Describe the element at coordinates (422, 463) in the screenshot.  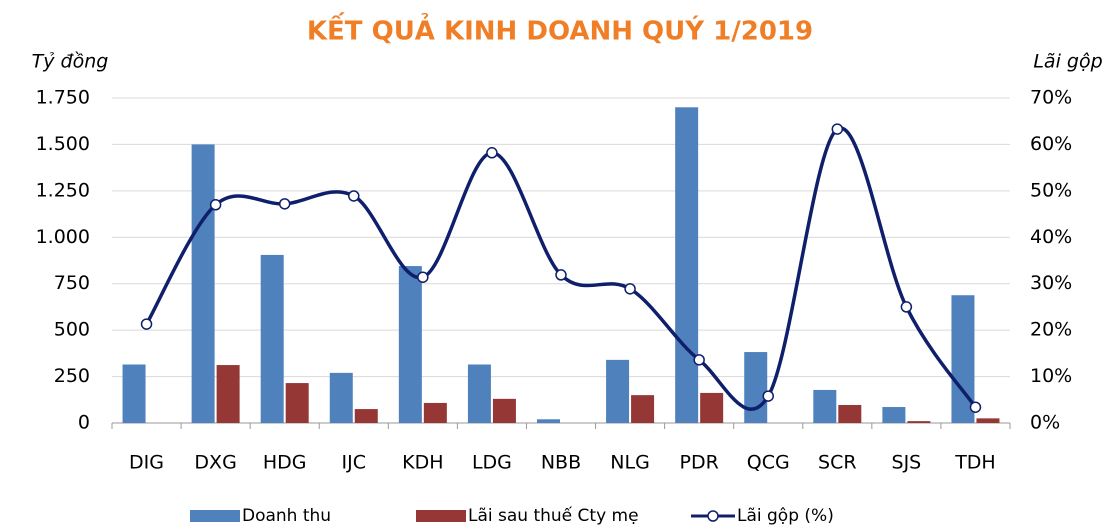
I see `x-tick-label: KDH` at that location.